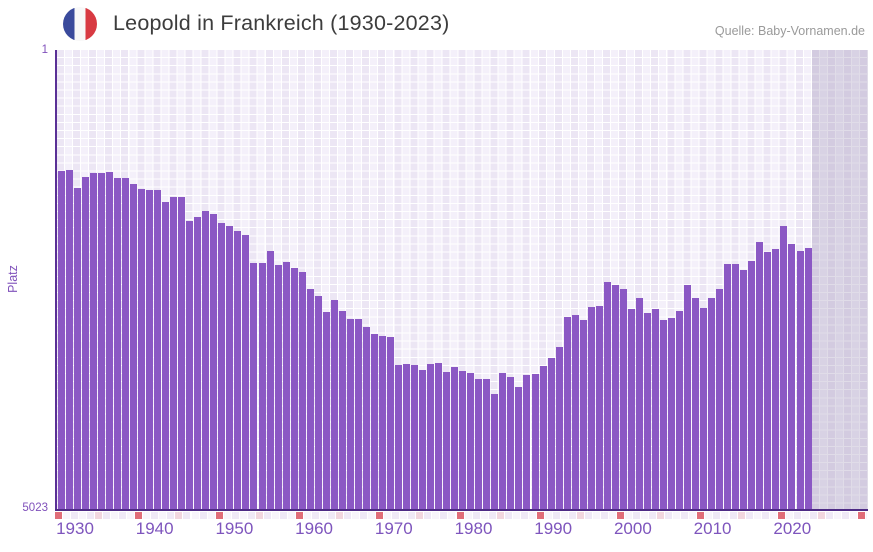 The height and width of the screenshot is (552, 873). I want to click on bar-2009, so click(696, 403).